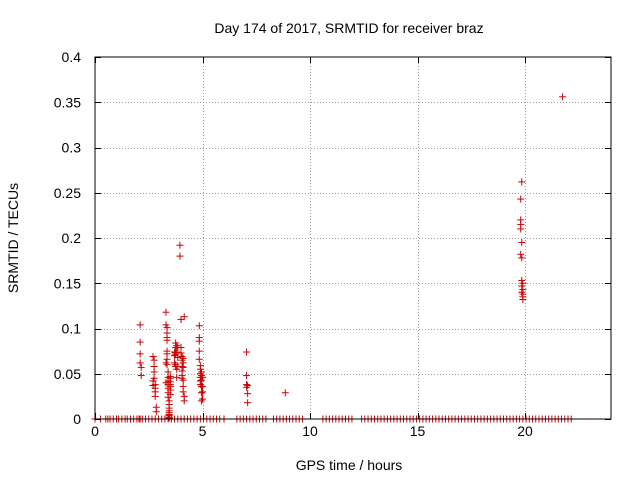 The height and width of the screenshot is (480, 640). Describe the element at coordinates (72, 238) in the screenshot. I see `y-tick-label: 0.2` at that location.